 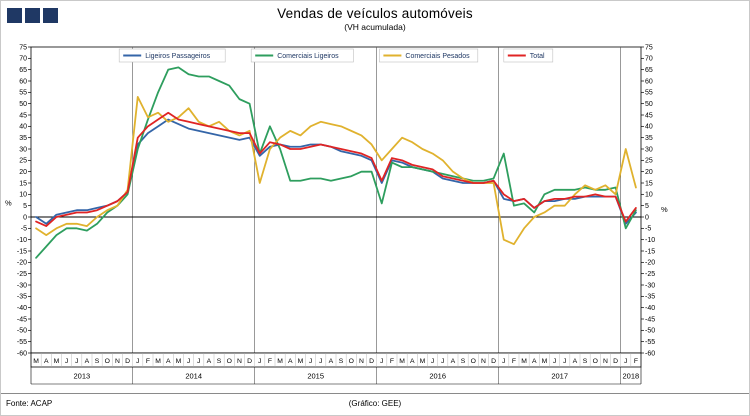 I want to click on svg-text: -45, so click(x=22, y=319).